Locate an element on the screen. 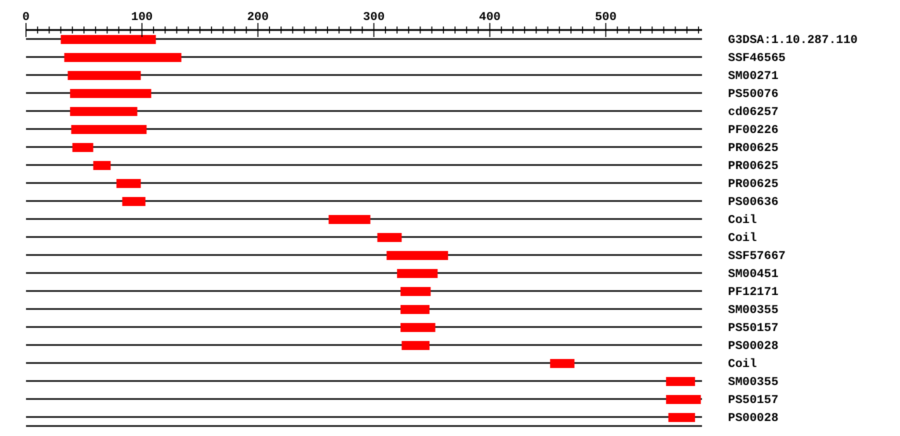 This screenshot has height=436, width=900. y-tick-label: PF12171 is located at coordinates (753, 292).